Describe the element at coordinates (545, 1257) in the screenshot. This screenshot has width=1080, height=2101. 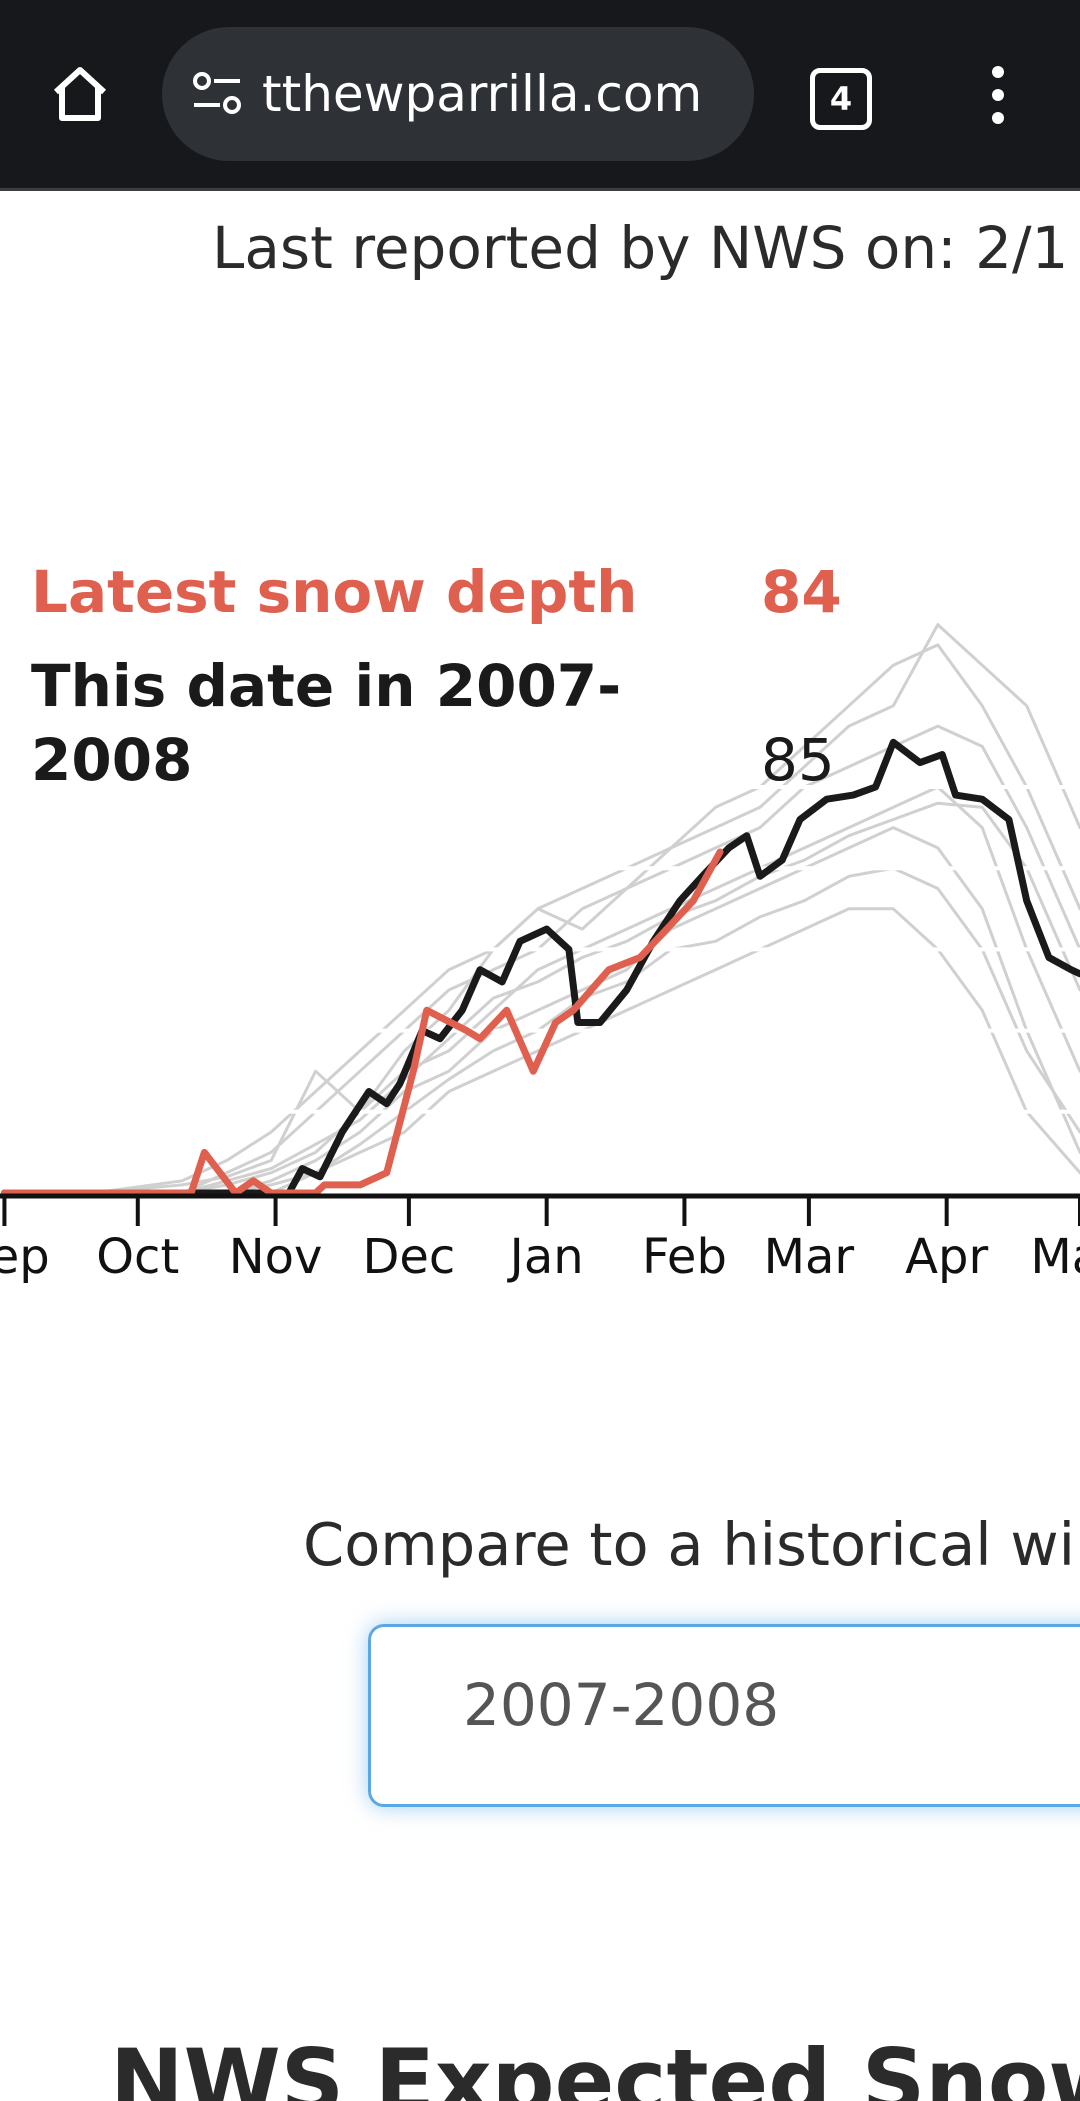
I see `x-tick-label: Jan` at that location.